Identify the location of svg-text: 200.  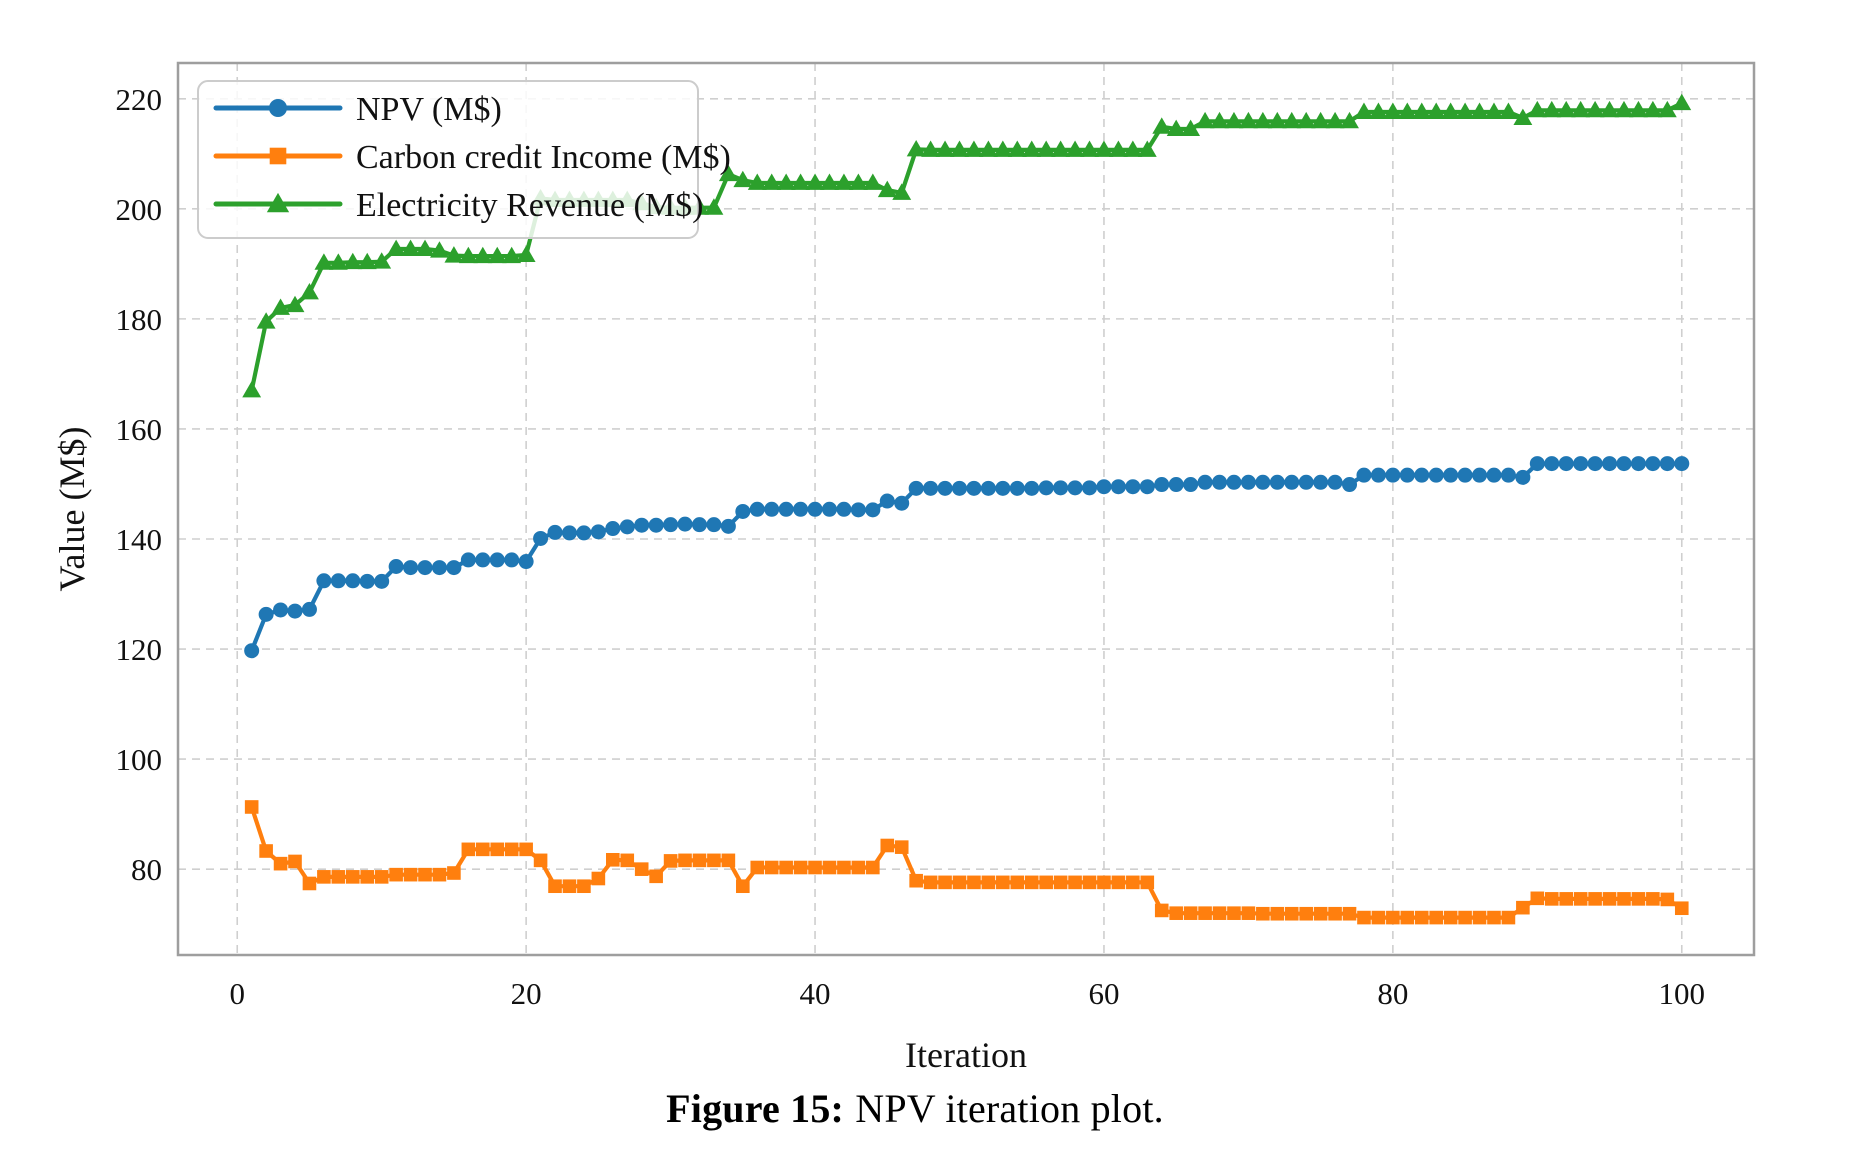
(139, 209).